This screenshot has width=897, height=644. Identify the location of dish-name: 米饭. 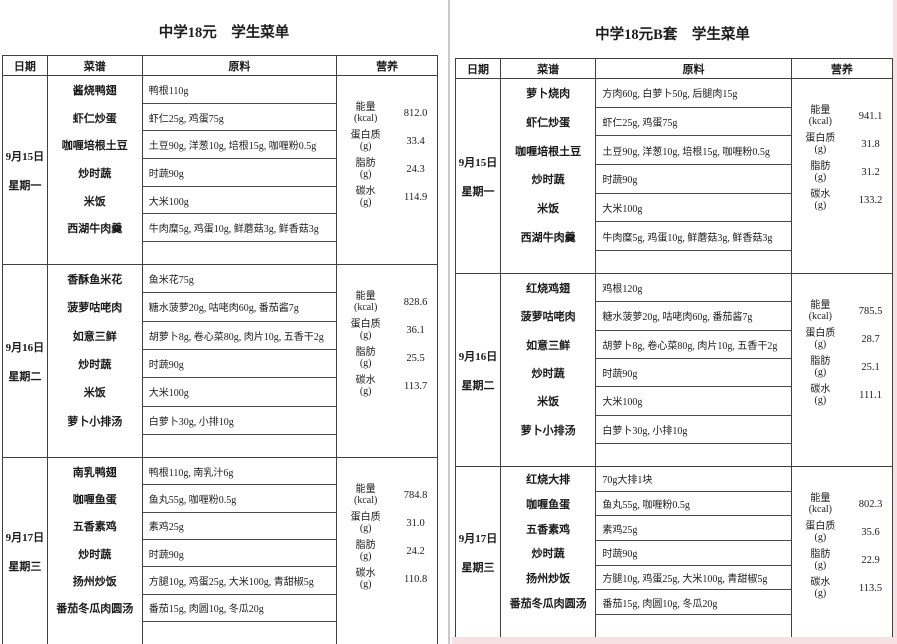
(548, 402).